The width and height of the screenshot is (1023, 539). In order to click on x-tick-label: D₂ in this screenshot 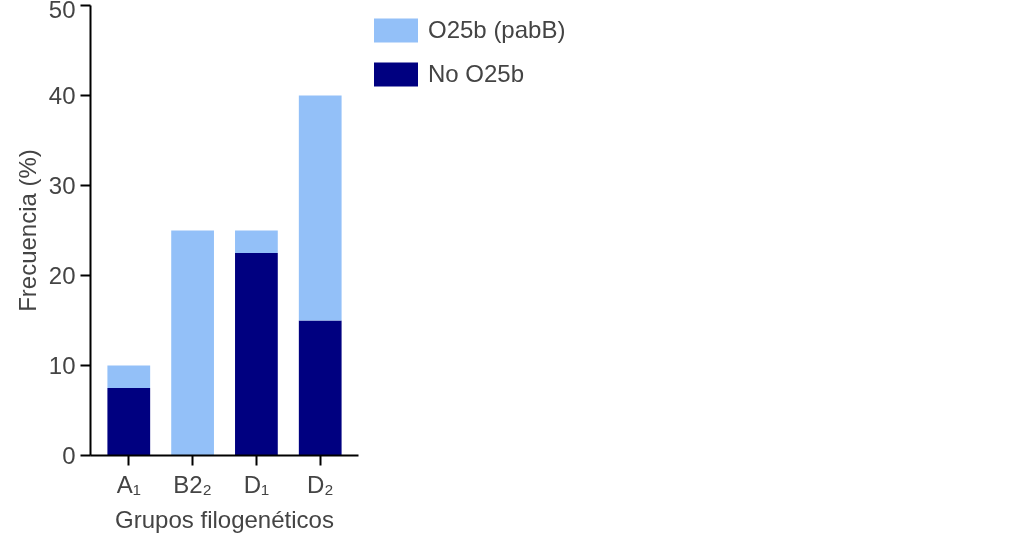, I will do `click(320, 484)`.